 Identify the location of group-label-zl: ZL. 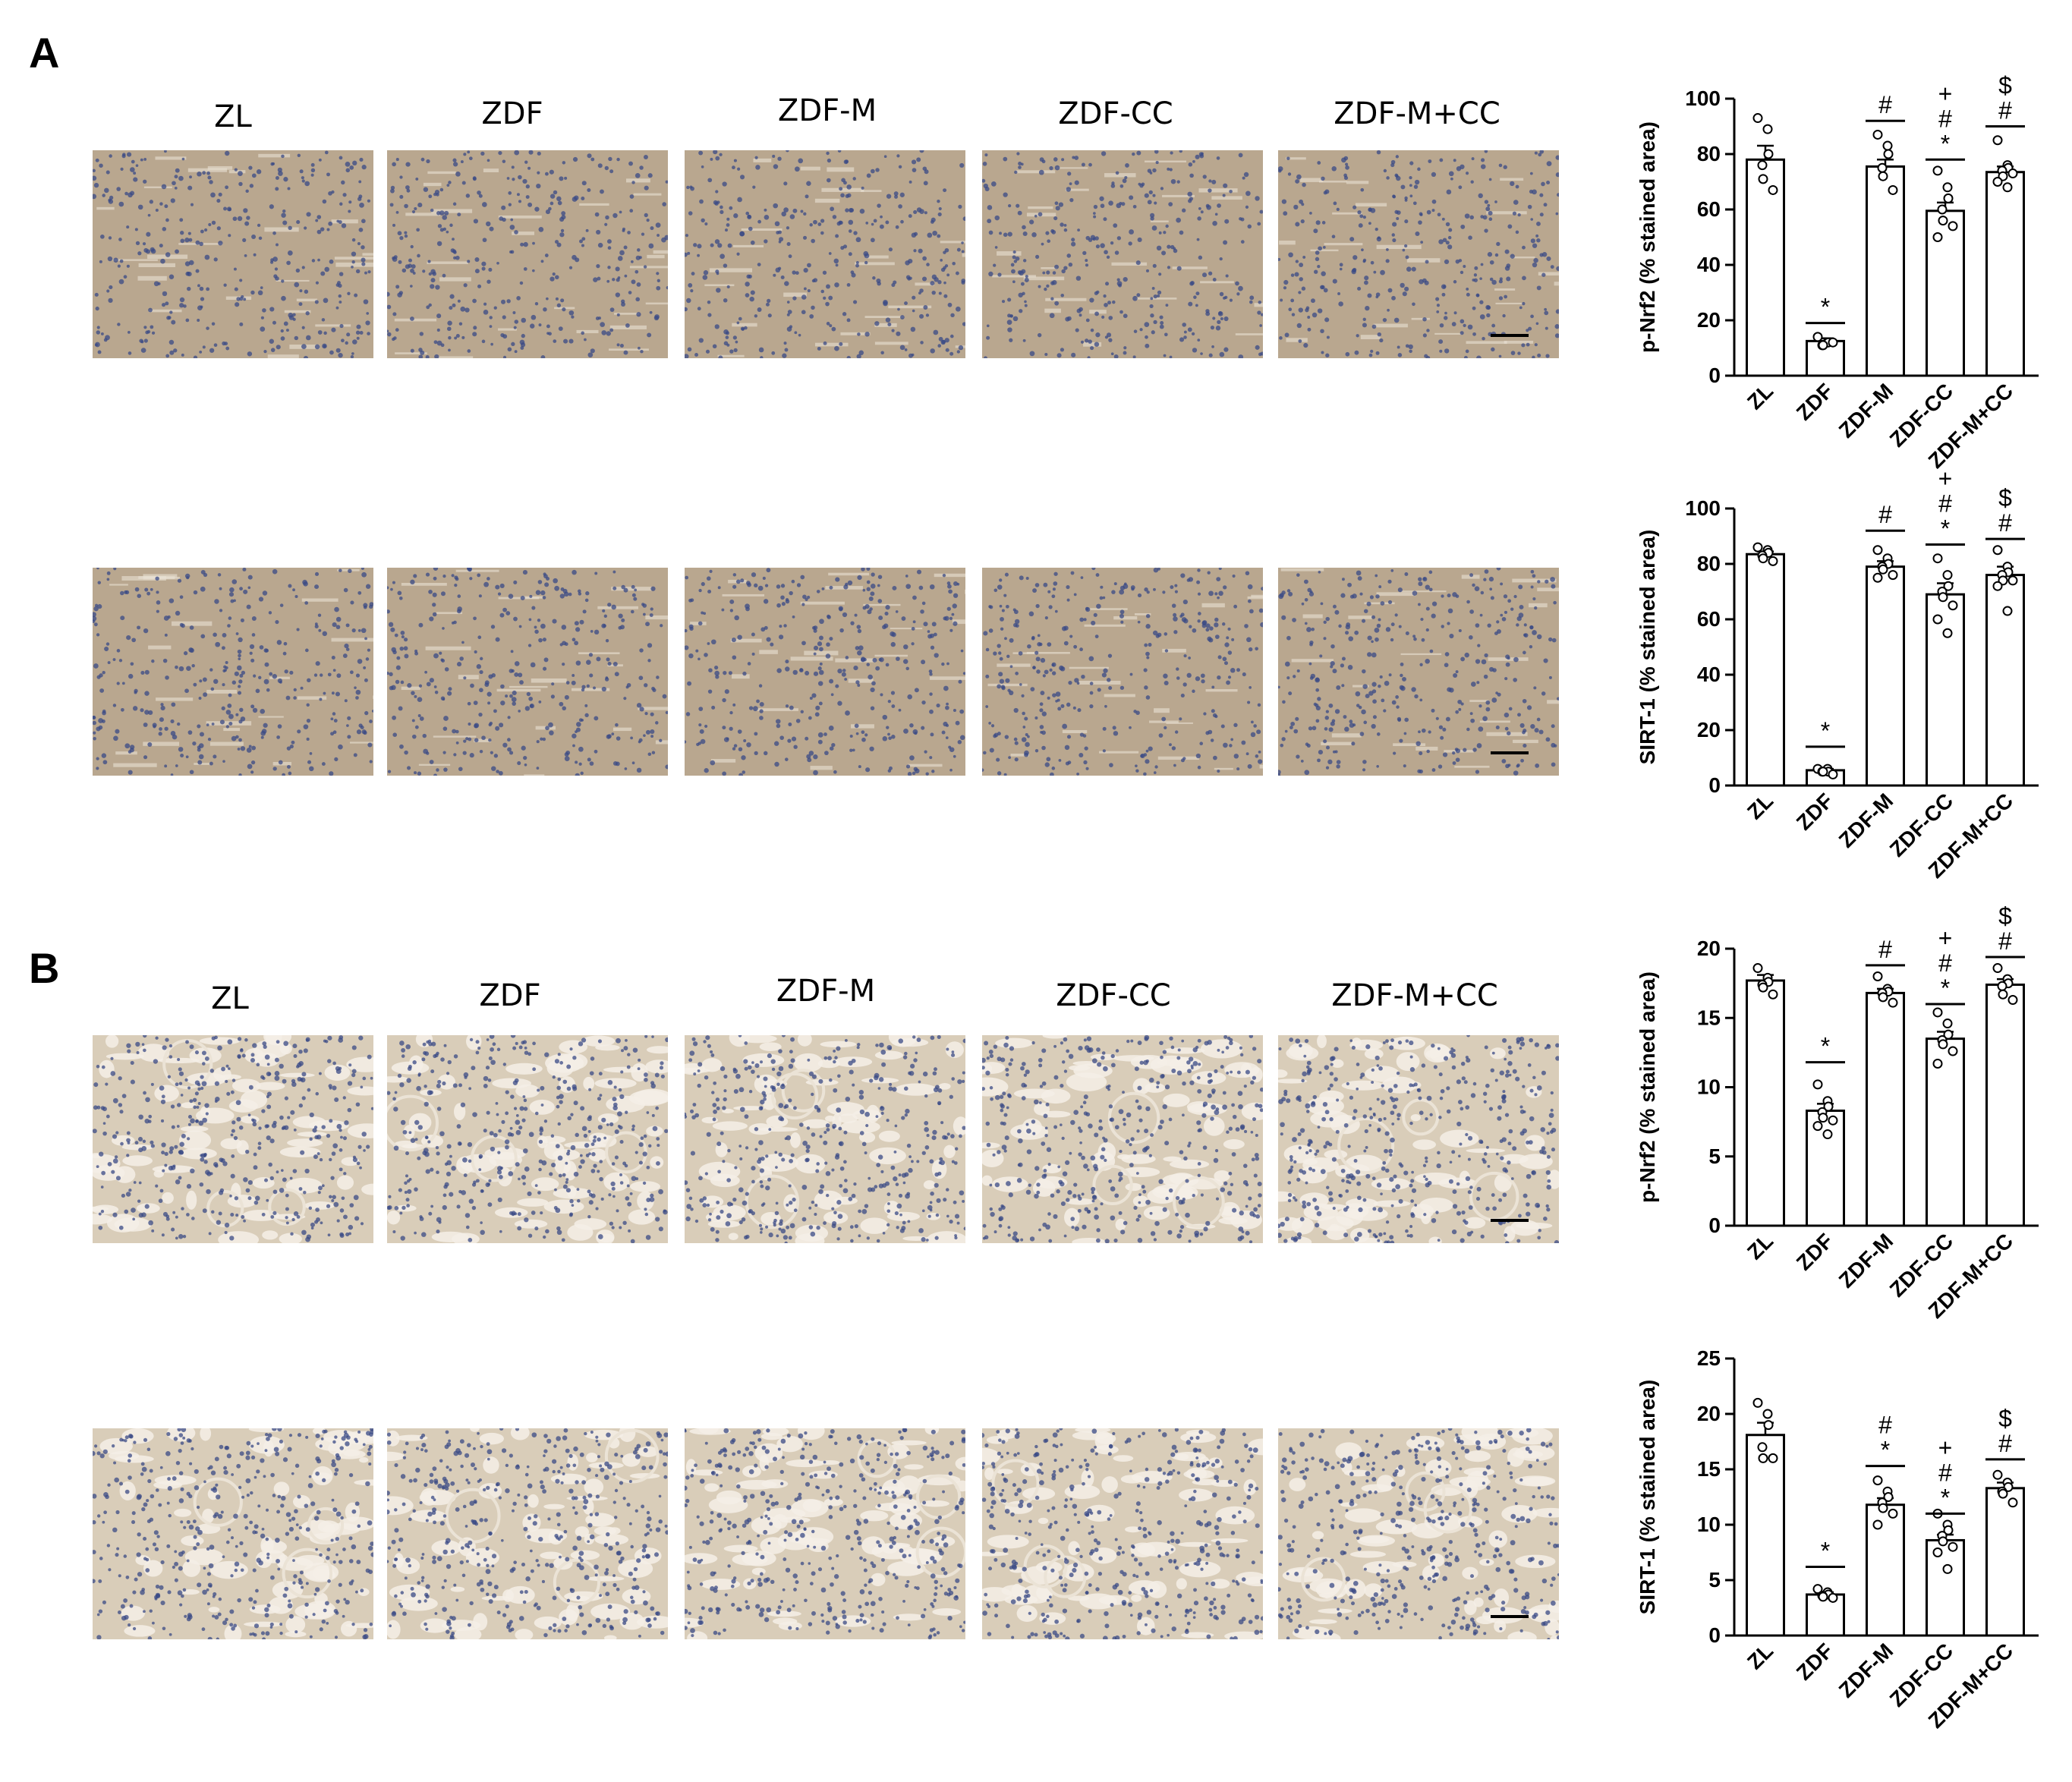
(233, 116).